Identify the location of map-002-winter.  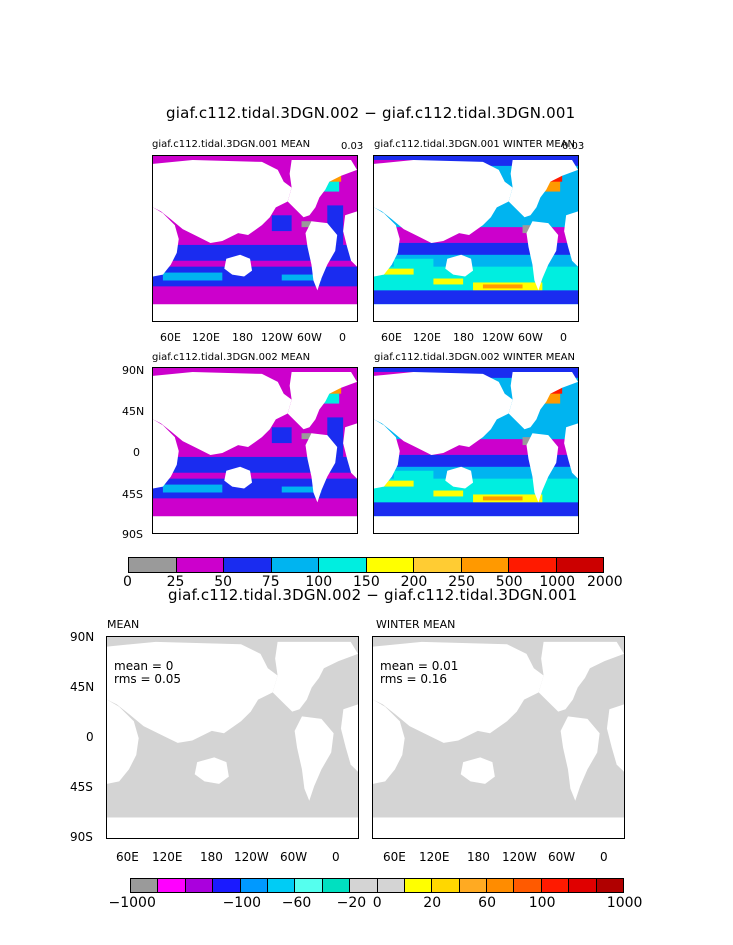
(476, 450).